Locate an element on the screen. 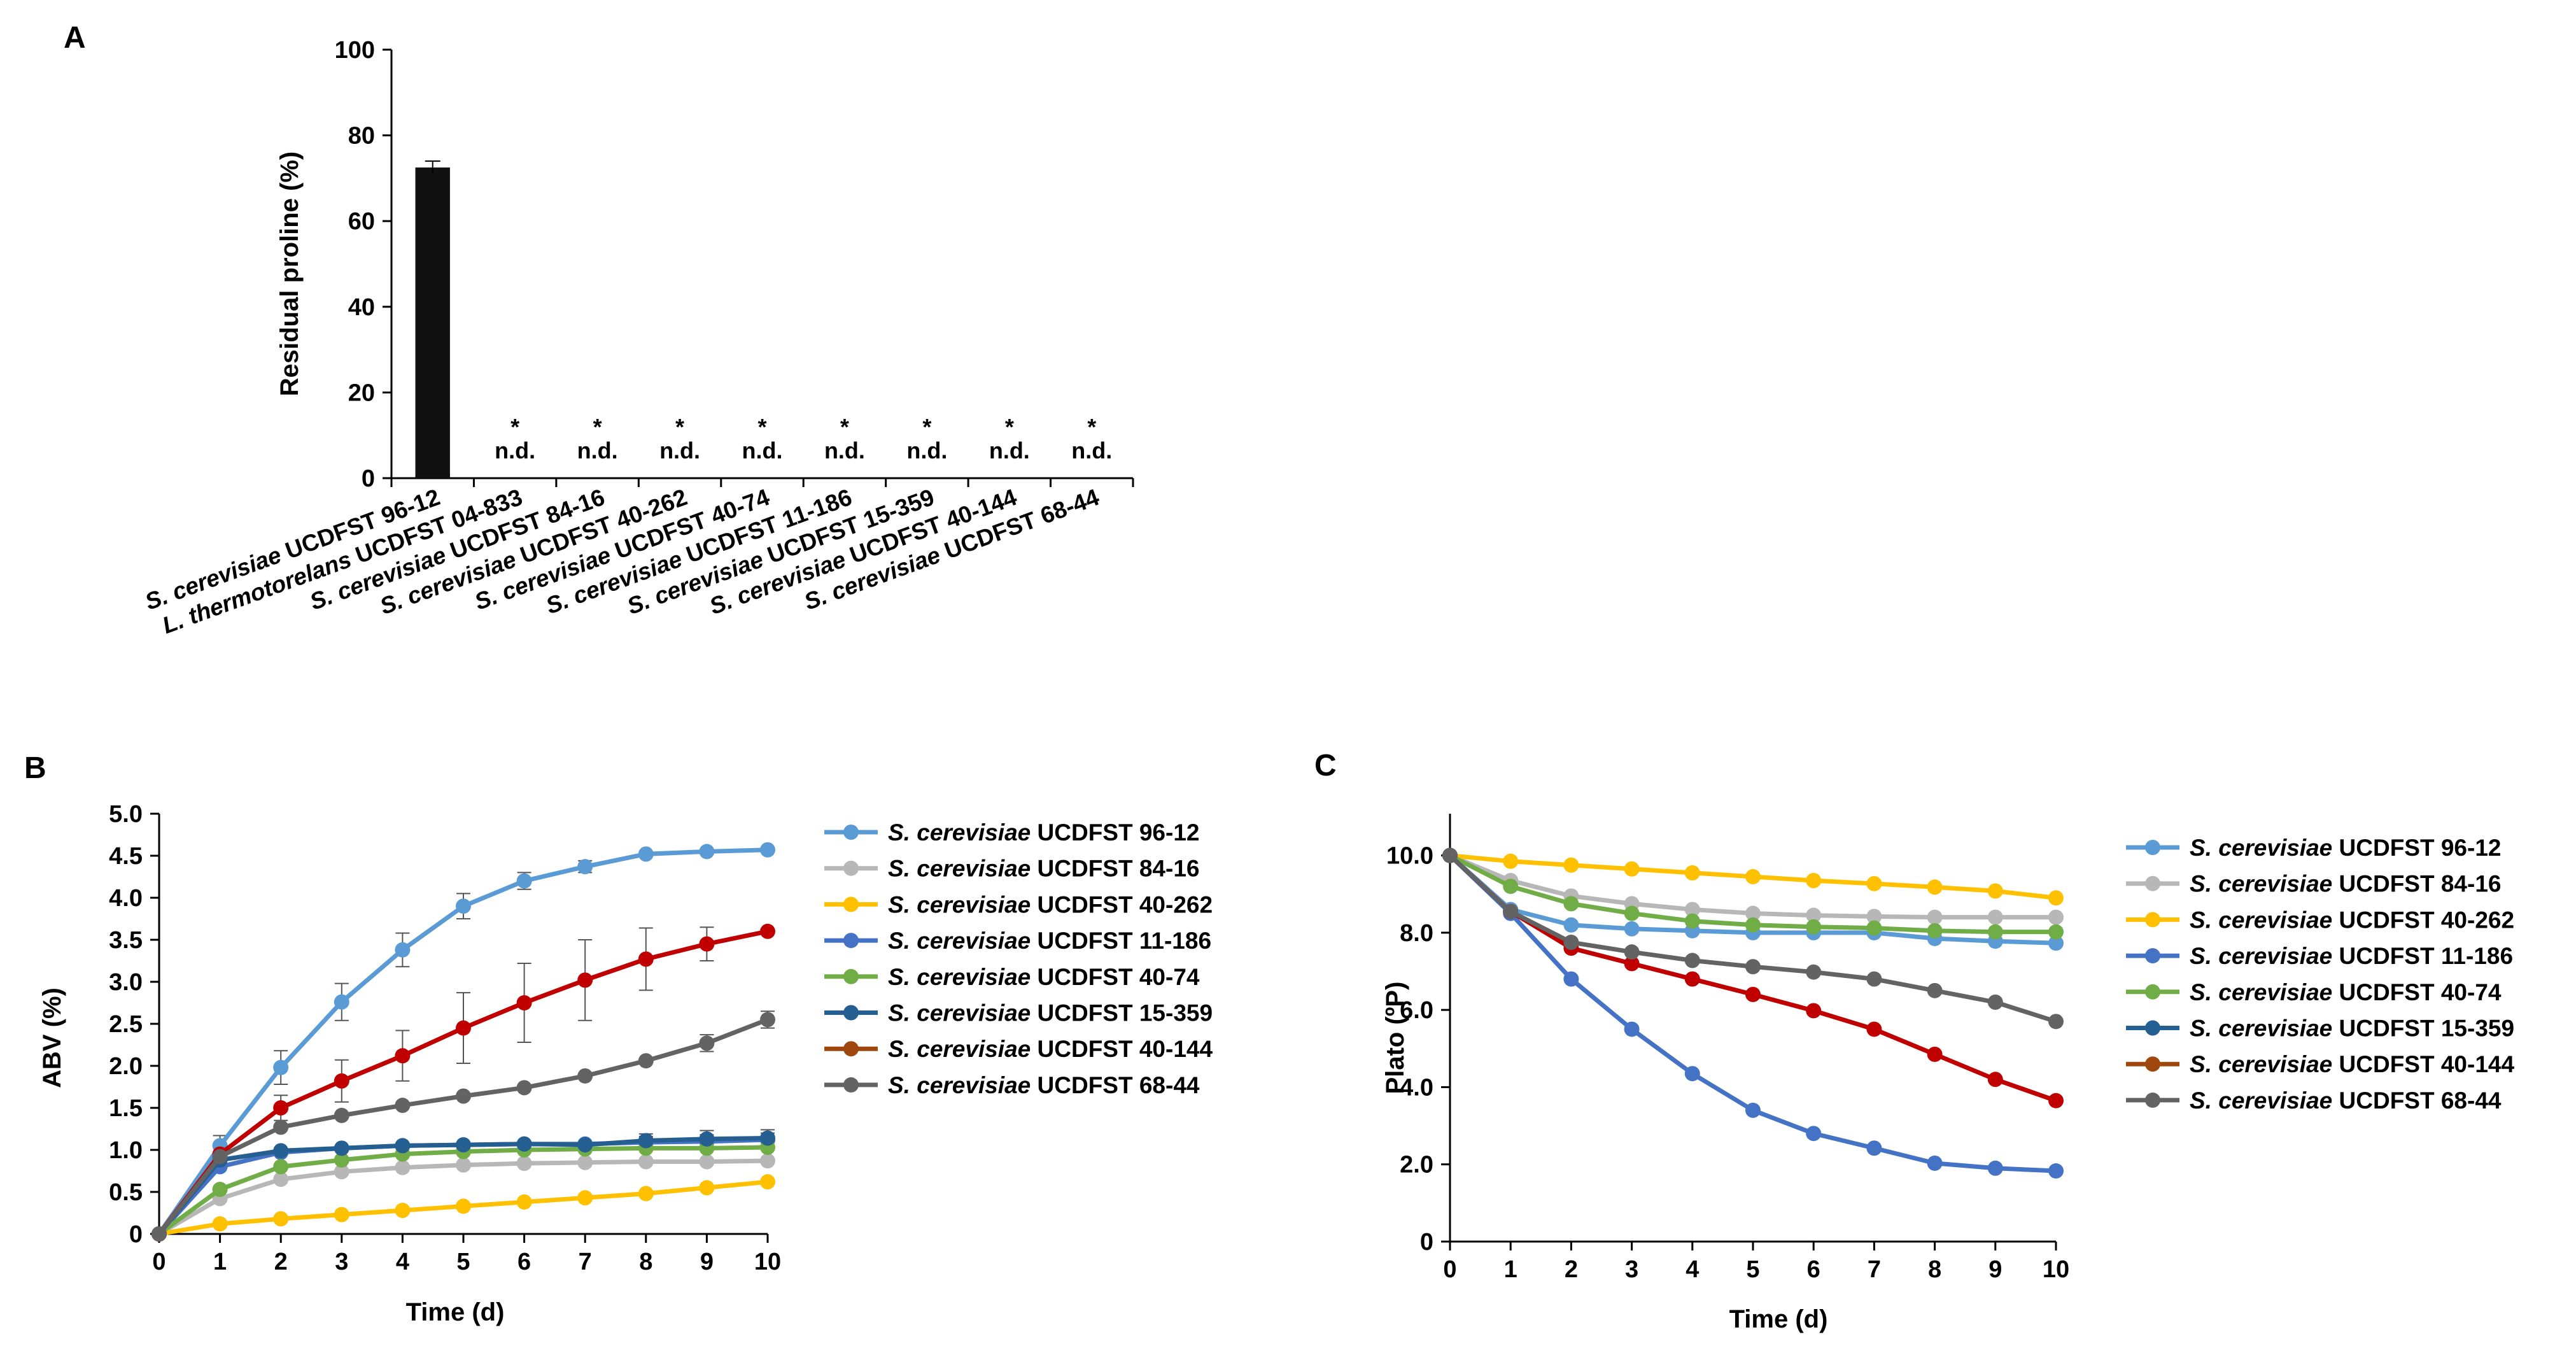 This screenshot has width=2576, height=1353. c-x-tick-label: 1 is located at coordinates (1511, 1269).